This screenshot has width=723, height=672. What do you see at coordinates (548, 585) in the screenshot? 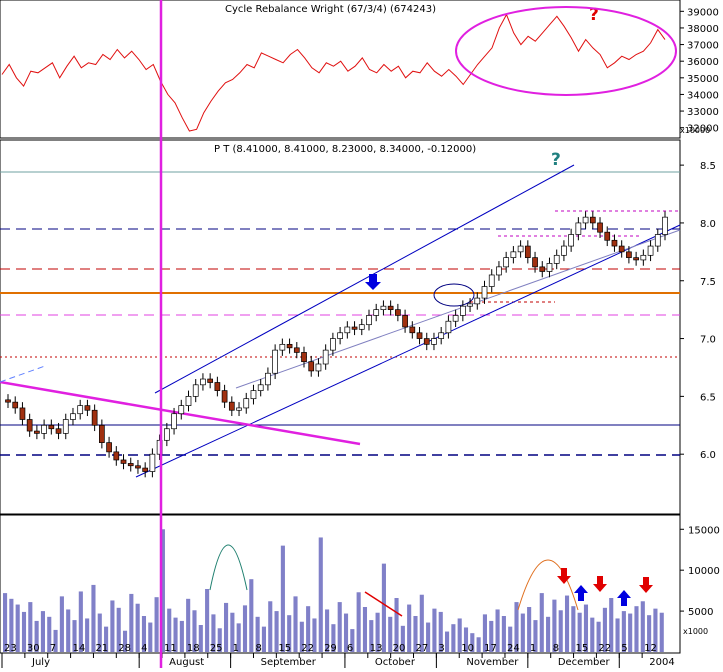
I see `volume-arc-orange` at bounding box center [548, 585].